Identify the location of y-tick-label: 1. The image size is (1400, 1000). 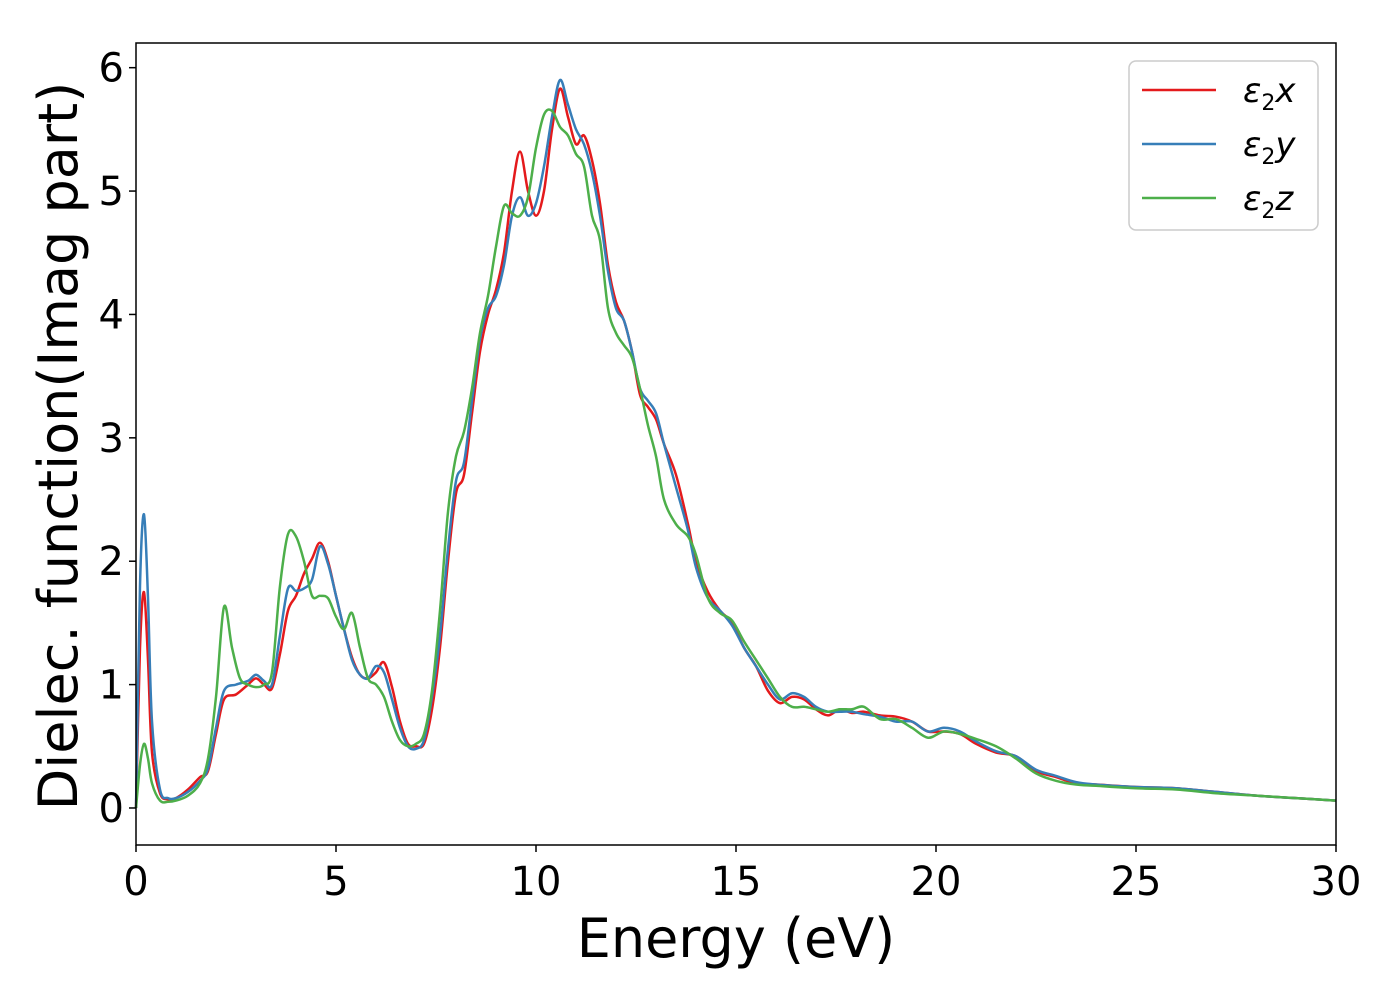
(111, 686).